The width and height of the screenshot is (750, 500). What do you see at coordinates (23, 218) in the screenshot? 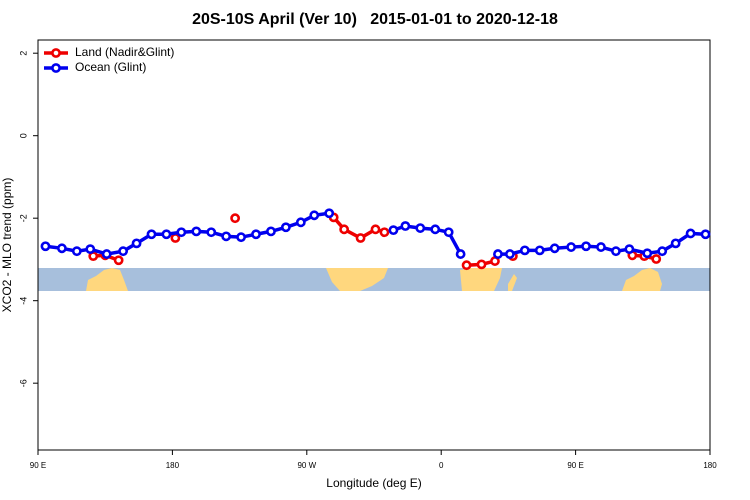
I see `y-tick-label: -2` at bounding box center [23, 218].